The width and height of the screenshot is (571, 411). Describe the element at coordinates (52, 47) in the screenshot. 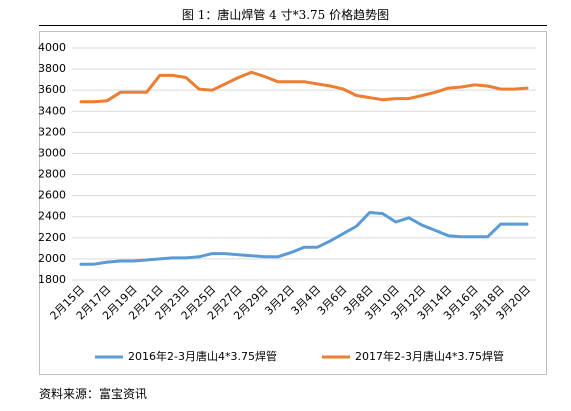

I see `y-tick-label: 4000` at that location.